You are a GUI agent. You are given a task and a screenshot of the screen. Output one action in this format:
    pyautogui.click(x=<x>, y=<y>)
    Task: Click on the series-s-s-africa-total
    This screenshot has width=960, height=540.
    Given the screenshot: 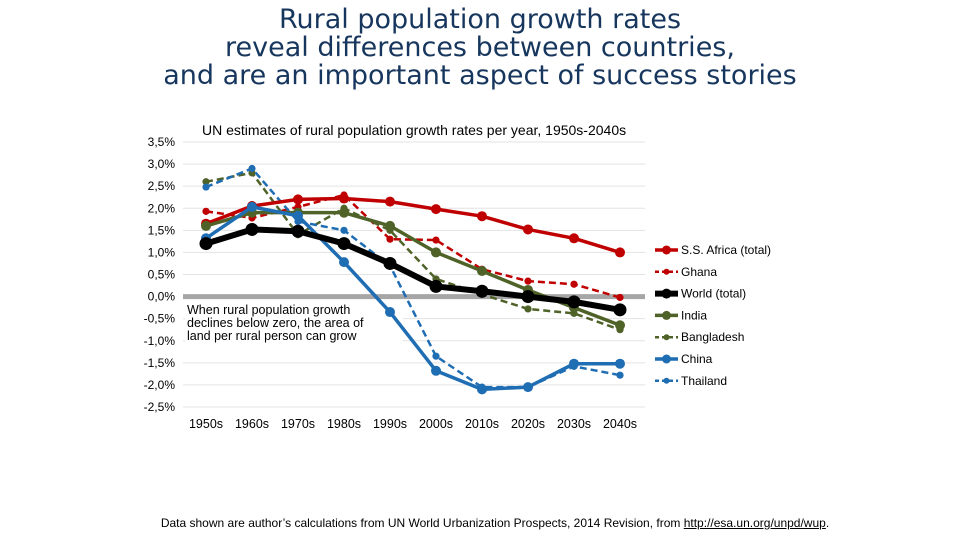 What is the action you would take?
    pyautogui.click(x=413, y=225)
    